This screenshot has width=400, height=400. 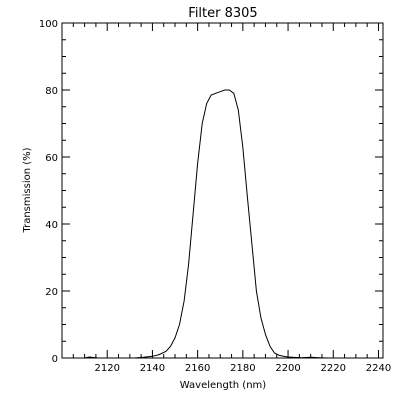 What do you see at coordinates (333, 368) in the screenshot?
I see `x-tick-label: 2220` at bounding box center [333, 368].